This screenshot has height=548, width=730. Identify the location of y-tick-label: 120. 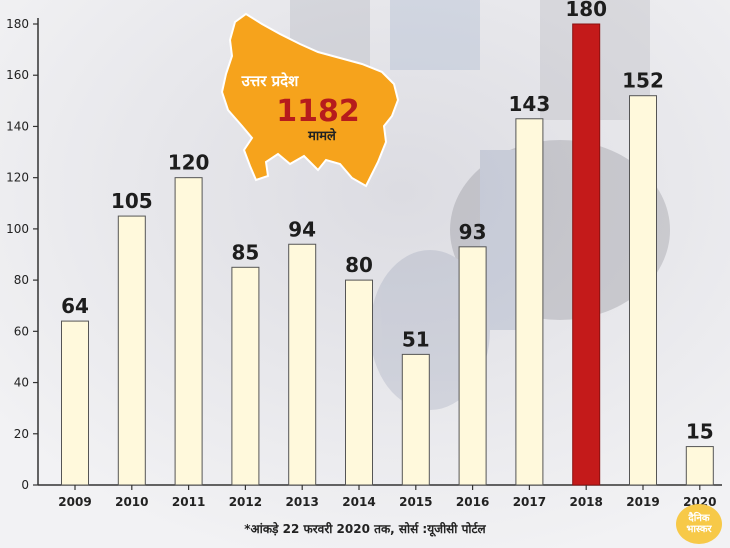
(17, 178).